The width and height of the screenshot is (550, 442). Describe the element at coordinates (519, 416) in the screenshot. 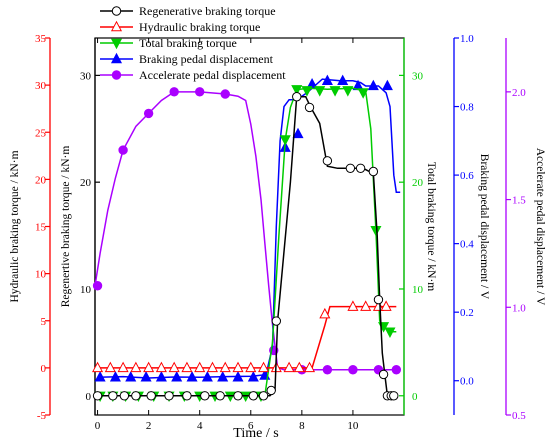

I see `y-tick-label-apd: 0.5` at that location.